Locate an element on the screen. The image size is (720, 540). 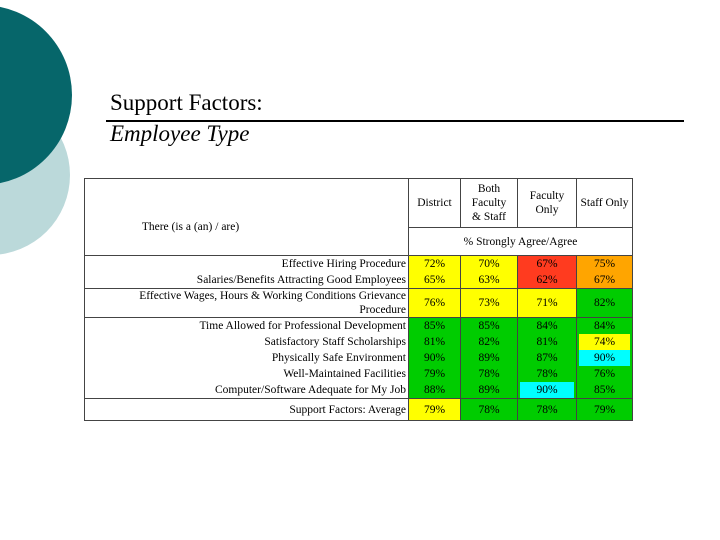
decorative-circles is located at coordinates (36, 130).